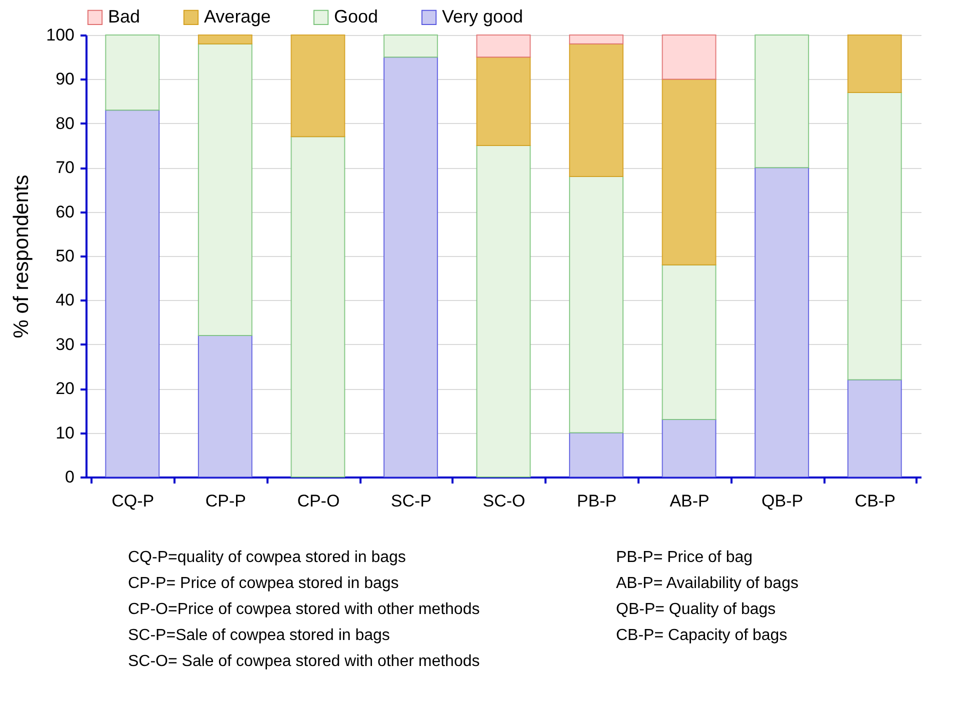  I want to click on x-tick-label: CB-P, so click(875, 501).